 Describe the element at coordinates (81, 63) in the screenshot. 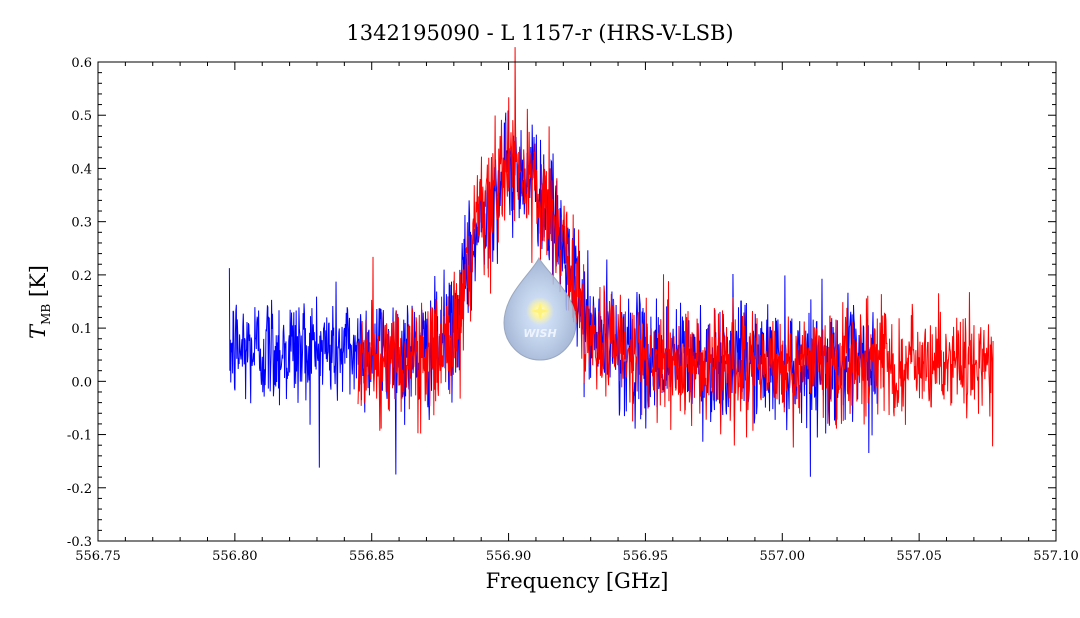

I see `y-tick-label: 0.6` at that location.